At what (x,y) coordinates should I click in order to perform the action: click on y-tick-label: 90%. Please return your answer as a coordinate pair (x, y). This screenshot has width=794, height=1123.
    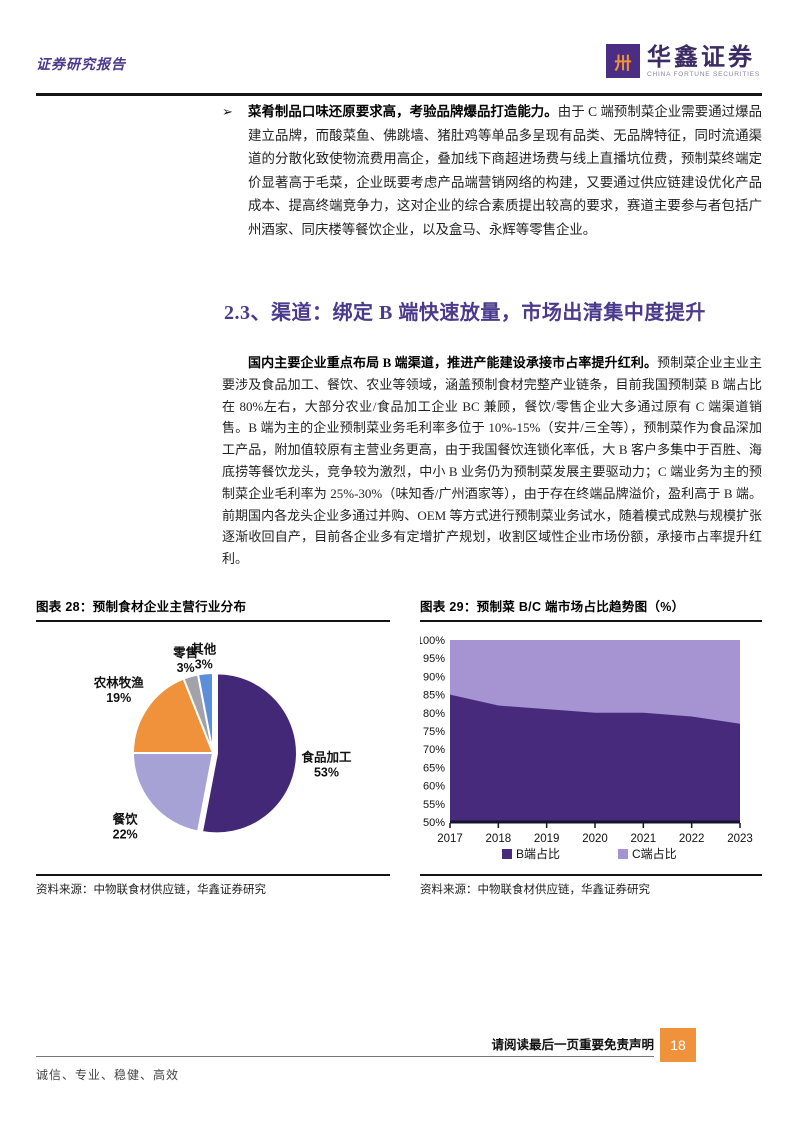
    Looking at the image, I should click on (434, 677).